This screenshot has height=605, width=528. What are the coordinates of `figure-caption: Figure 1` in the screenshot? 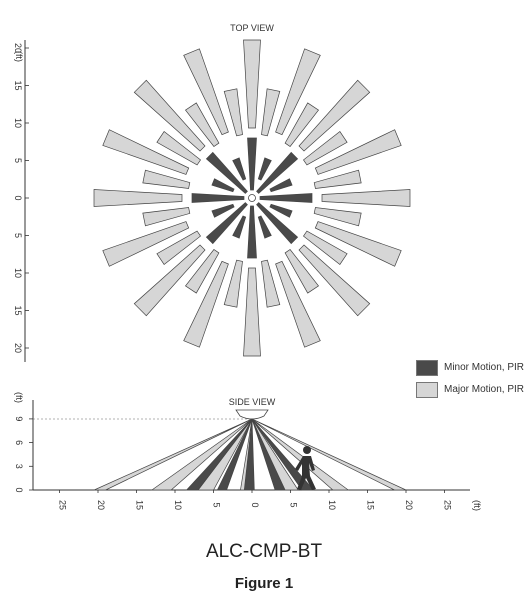 It's located at (264, 583).